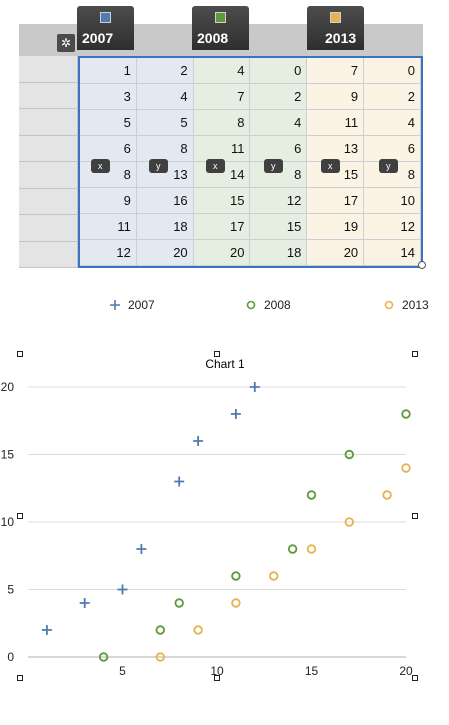 This screenshot has height=725, width=449. What do you see at coordinates (268, 305) in the screenshot?
I see `legend-item-2008: 2008` at bounding box center [268, 305].